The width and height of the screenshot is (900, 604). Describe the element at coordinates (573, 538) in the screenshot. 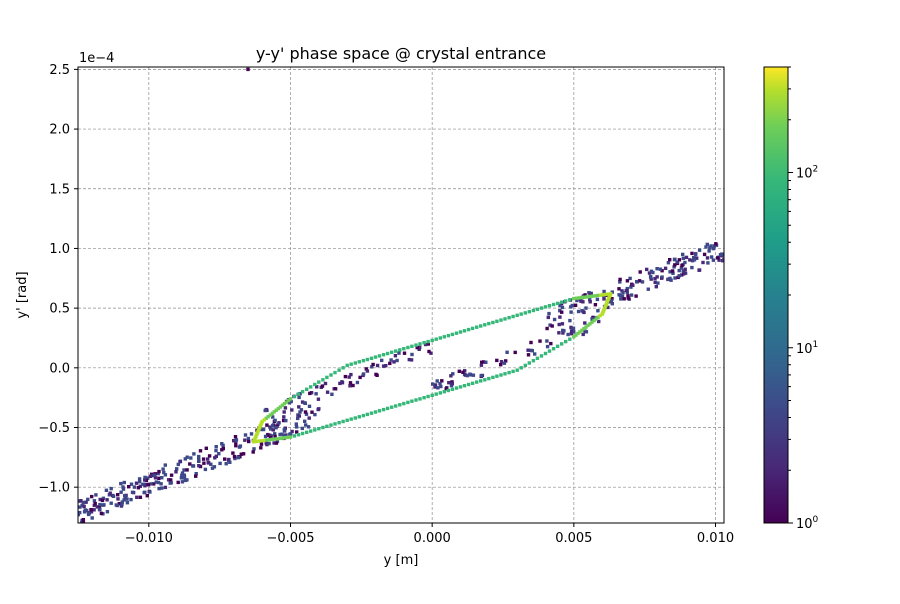

I see `x-tick-label: 0.005` at that location.